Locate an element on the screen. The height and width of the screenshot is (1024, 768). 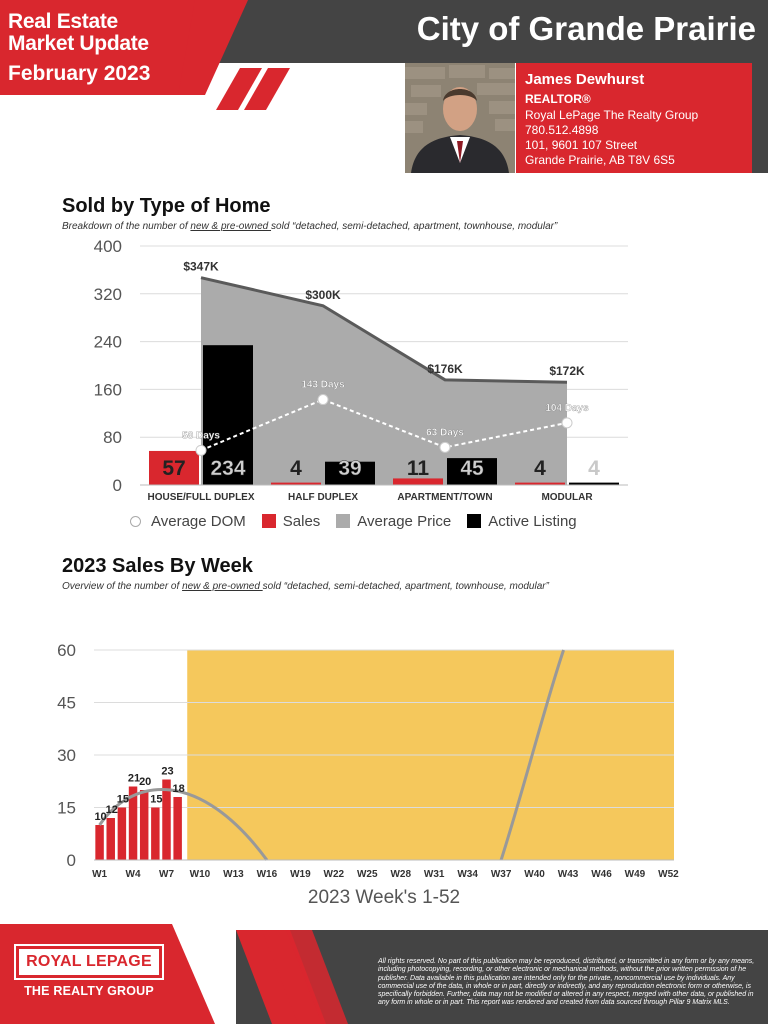
average-price-label: $172K is located at coordinates (567, 371).